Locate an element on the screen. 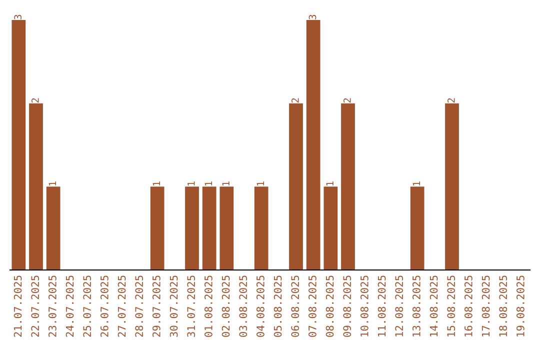 The height and width of the screenshot is (340, 540). x-tick-label: 16.08.2025 is located at coordinates (468, 306).